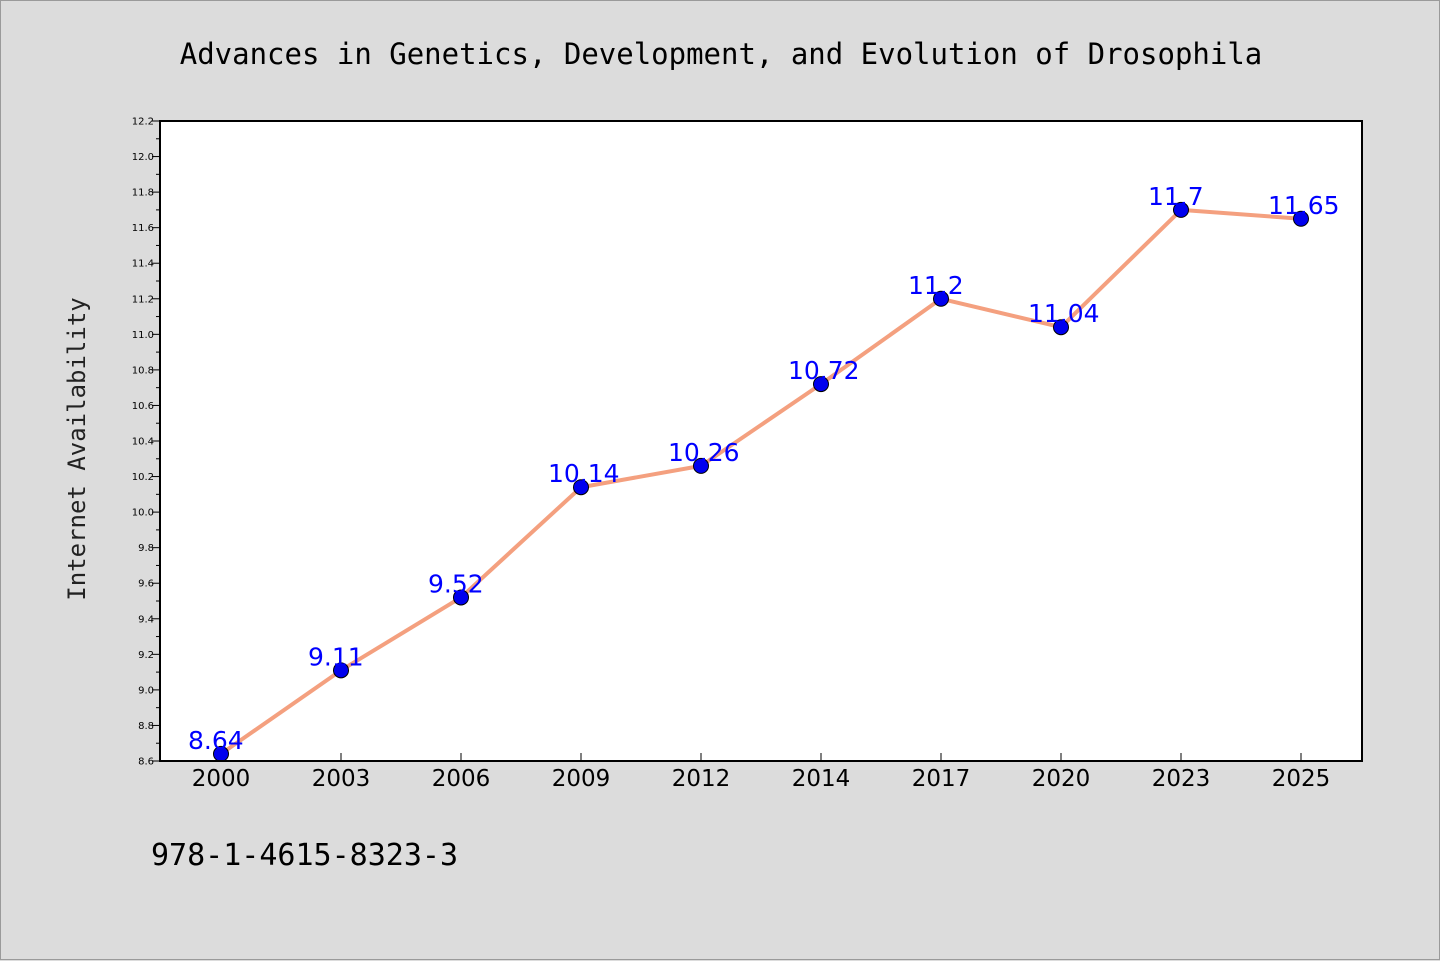  Describe the element at coordinates (461, 779) in the screenshot. I see `x-tick-label: 2006` at that location.